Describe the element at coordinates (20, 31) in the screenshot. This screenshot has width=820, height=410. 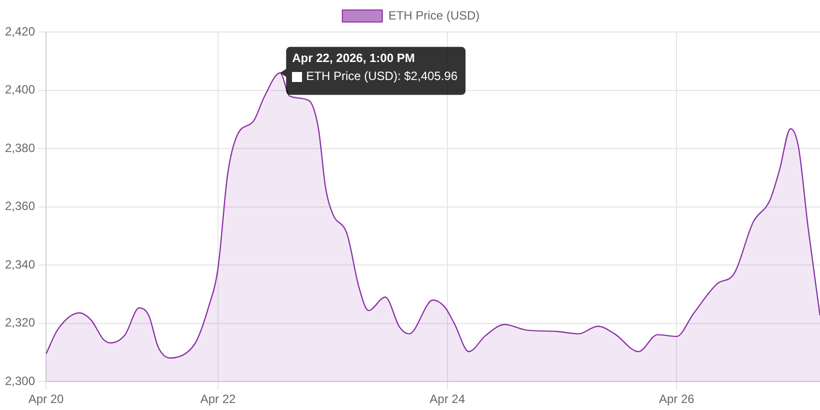
I see `y-tick-label: 2,420` at that location.